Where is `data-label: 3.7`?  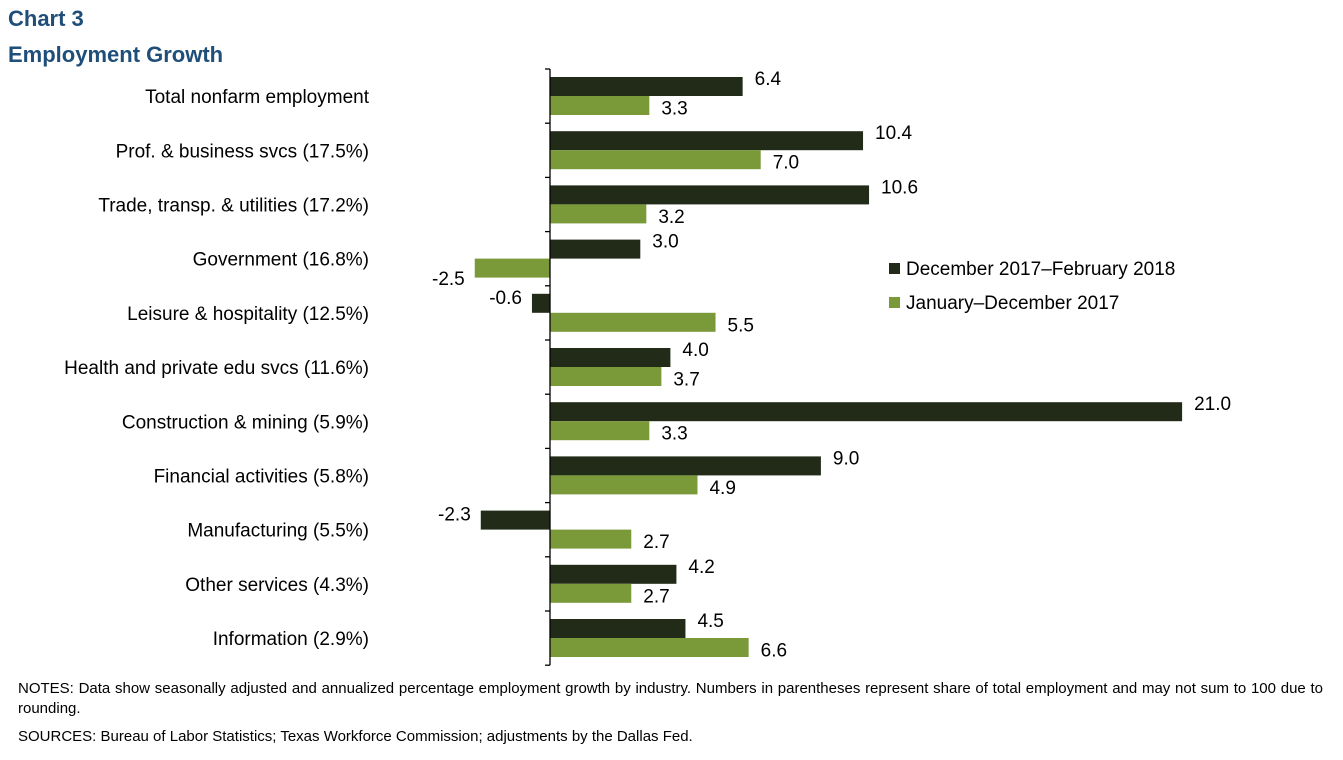 data-label: 3.7 is located at coordinates (686, 380).